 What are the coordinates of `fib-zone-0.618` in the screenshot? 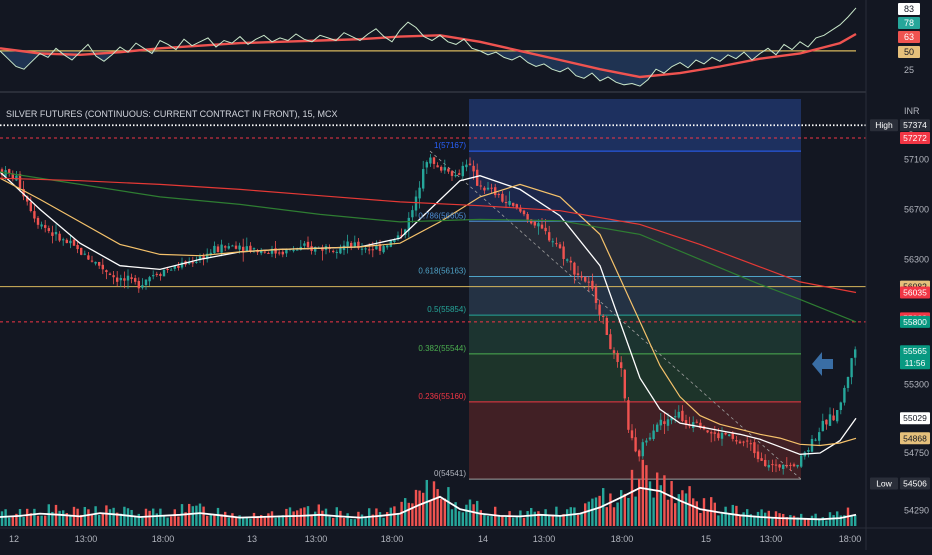 It's located at (635, 296).